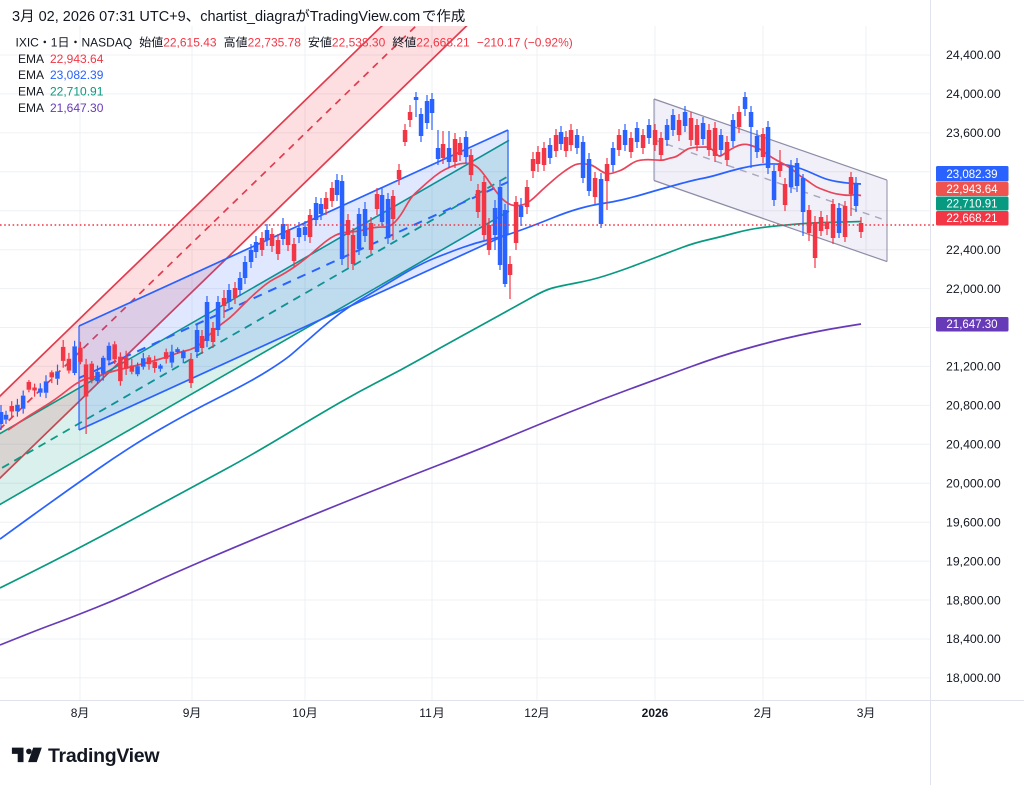 The height and width of the screenshot is (785, 1024). What do you see at coordinates (186, 713) in the screenshot?
I see `svg-text: 9` at bounding box center [186, 713].